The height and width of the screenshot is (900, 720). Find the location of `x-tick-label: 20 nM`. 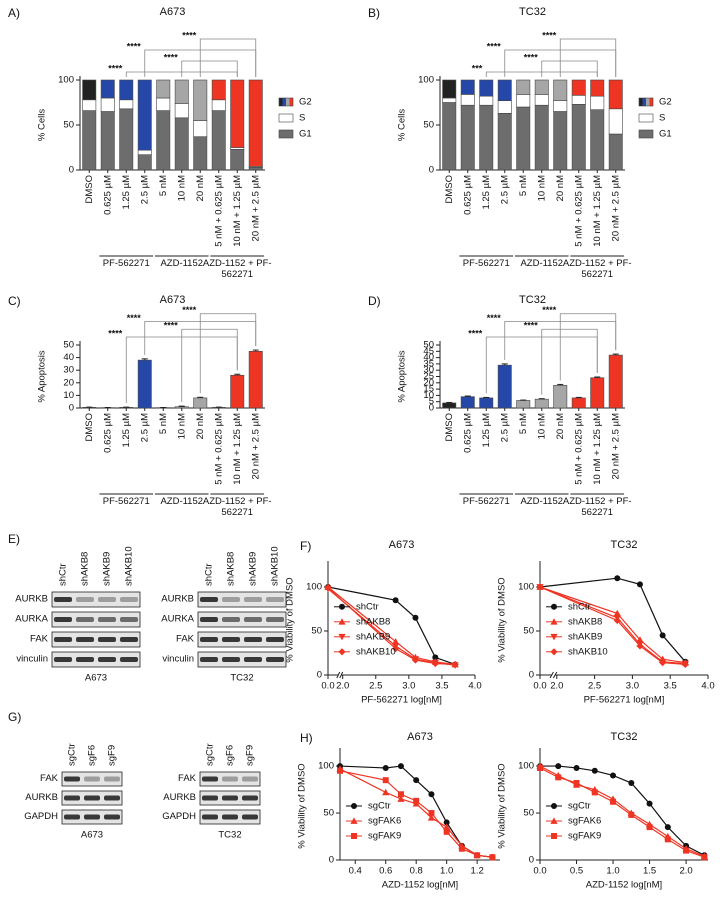

x-tick-label: 20 nM is located at coordinates (200, 426).